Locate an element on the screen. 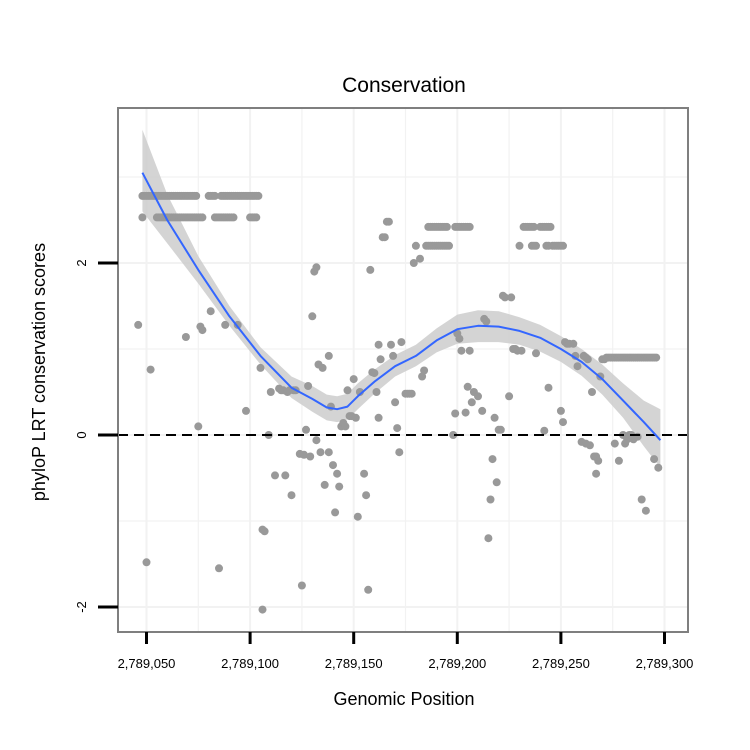  y-tick-label: 2 is located at coordinates (81, 262).